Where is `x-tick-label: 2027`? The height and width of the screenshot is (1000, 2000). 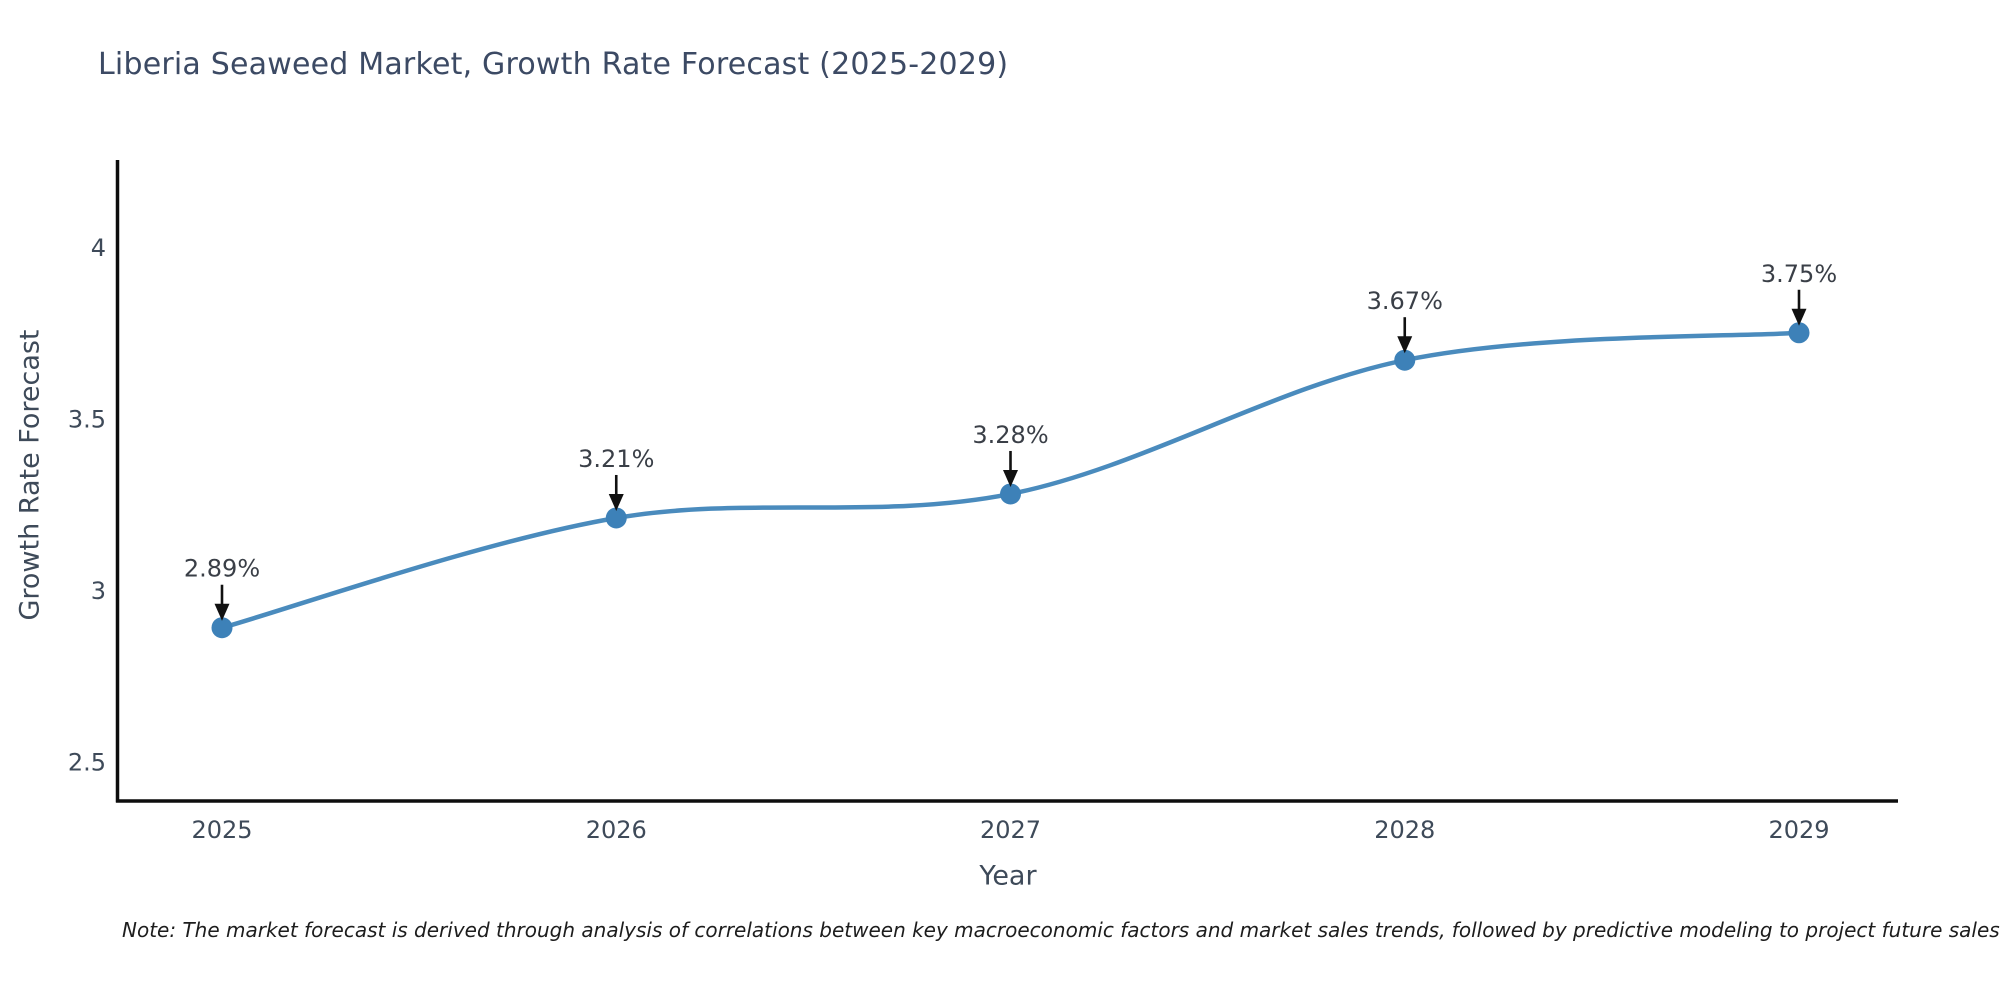
x-tick-label: 2027 is located at coordinates (1010, 830).